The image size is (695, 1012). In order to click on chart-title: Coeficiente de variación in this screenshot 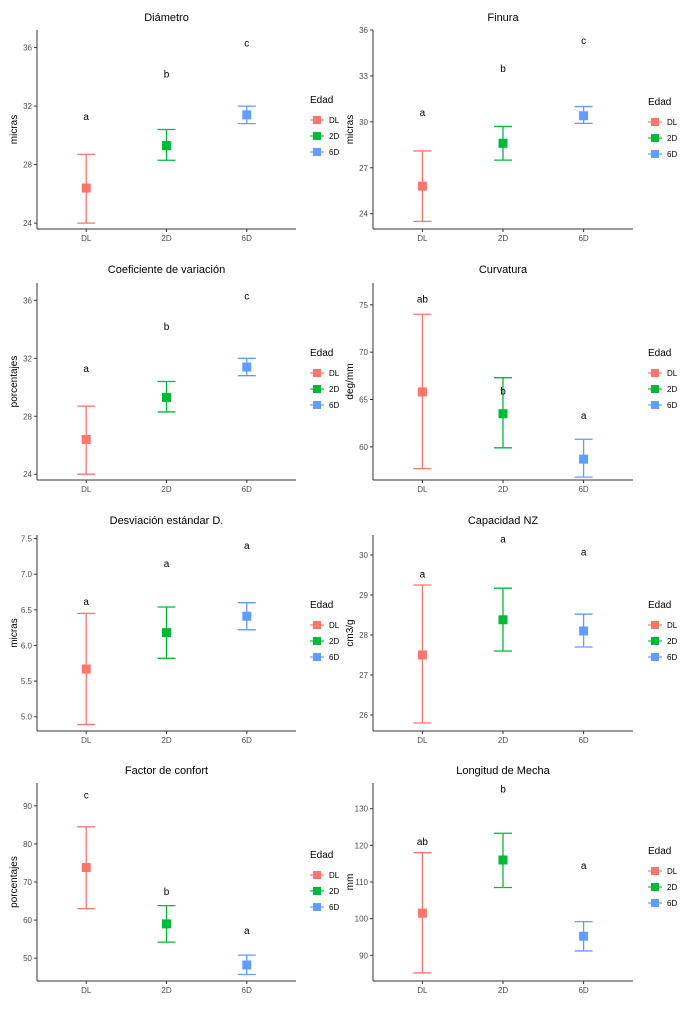, I will do `click(166, 270)`.